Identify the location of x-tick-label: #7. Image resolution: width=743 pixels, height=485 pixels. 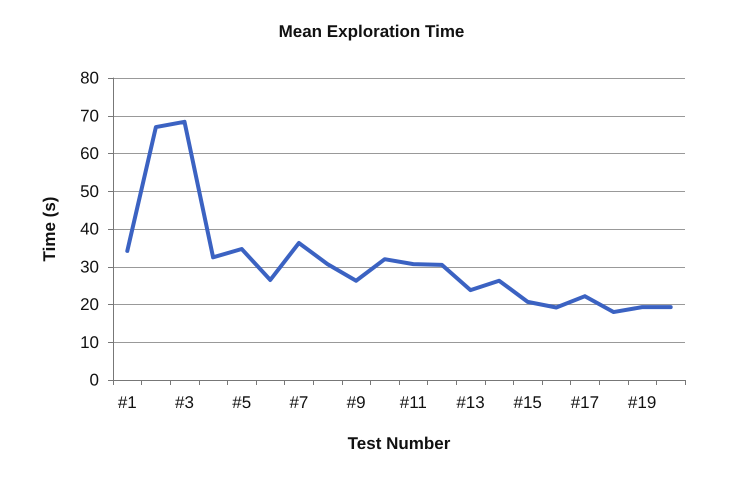
(298, 402).